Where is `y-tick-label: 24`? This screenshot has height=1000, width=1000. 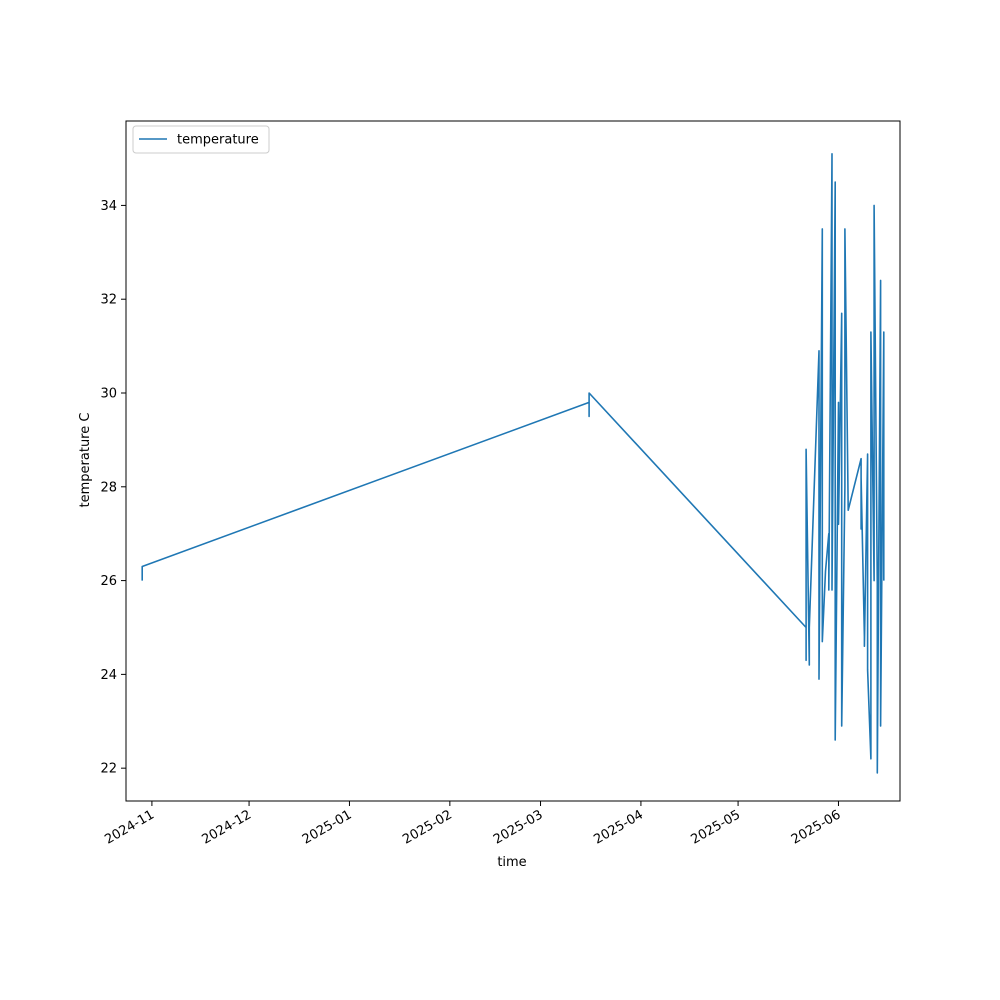 y-tick-label: 24 is located at coordinates (108, 675).